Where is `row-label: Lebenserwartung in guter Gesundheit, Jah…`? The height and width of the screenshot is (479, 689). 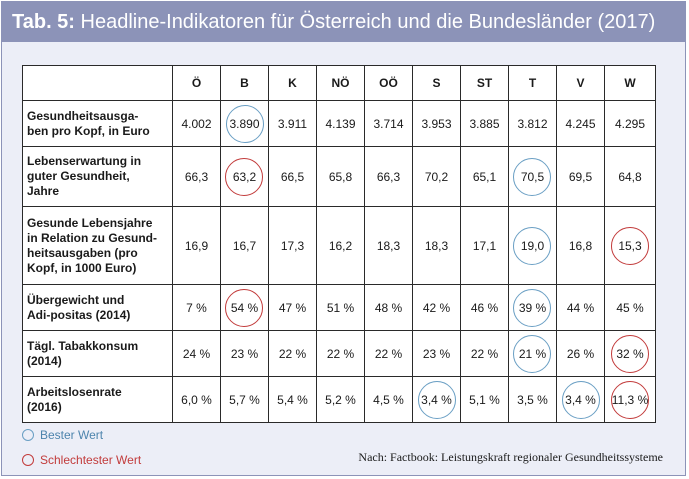 row-label: Lebenserwartung in guter Gesundheit, Jah… is located at coordinates (97, 176).